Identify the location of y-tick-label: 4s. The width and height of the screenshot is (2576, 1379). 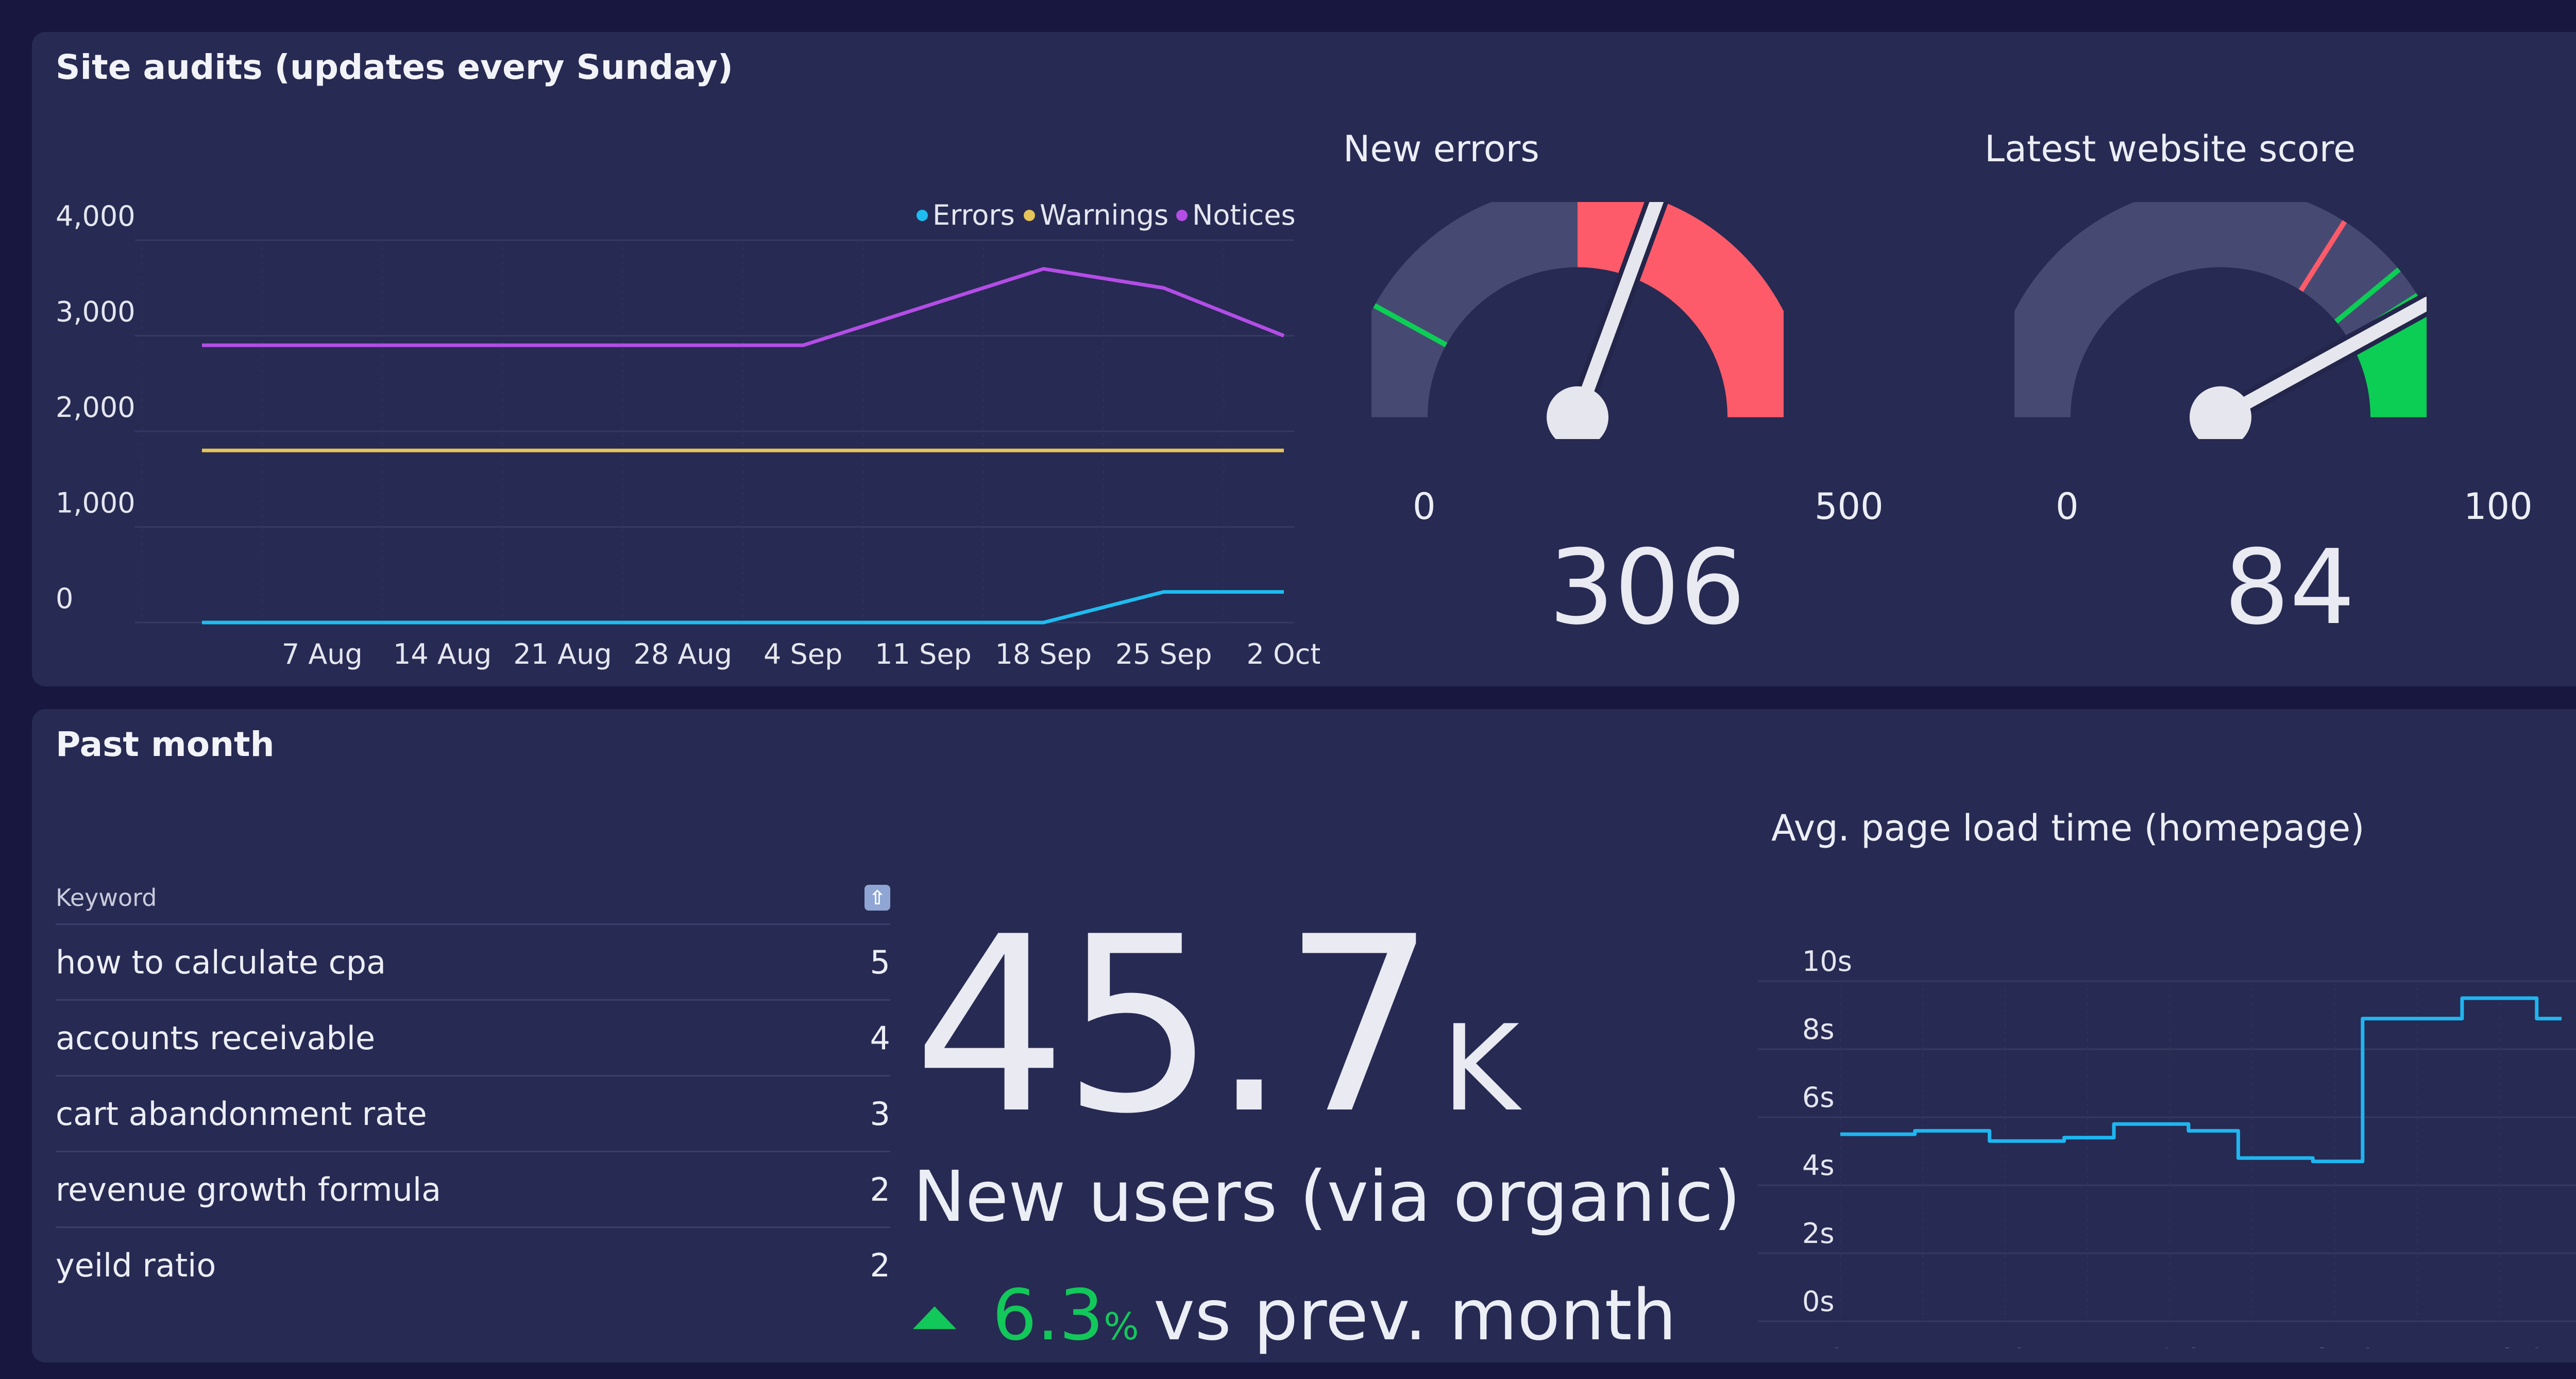
(1818, 1165).